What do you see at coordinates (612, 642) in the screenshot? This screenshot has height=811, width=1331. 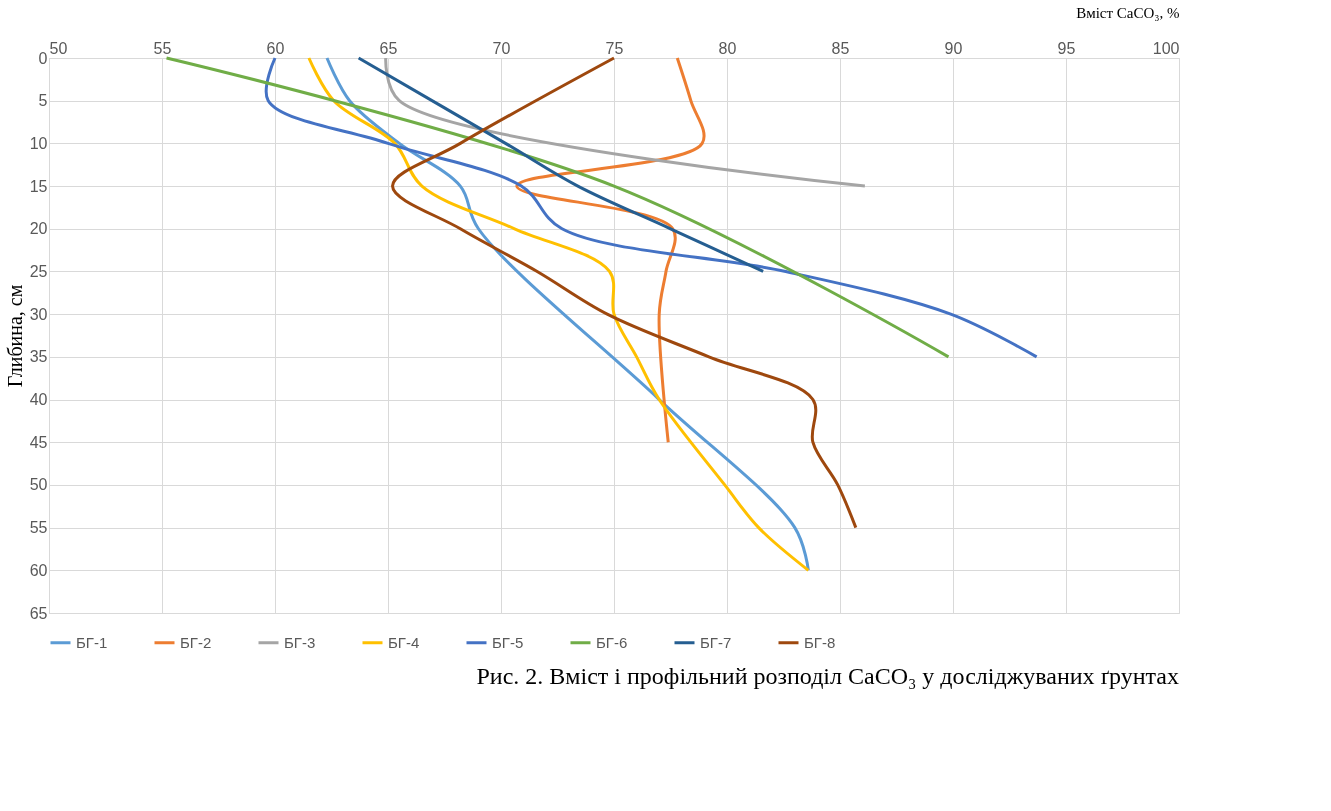 I see `legend-label: БГ-6` at bounding box center [612, 642].